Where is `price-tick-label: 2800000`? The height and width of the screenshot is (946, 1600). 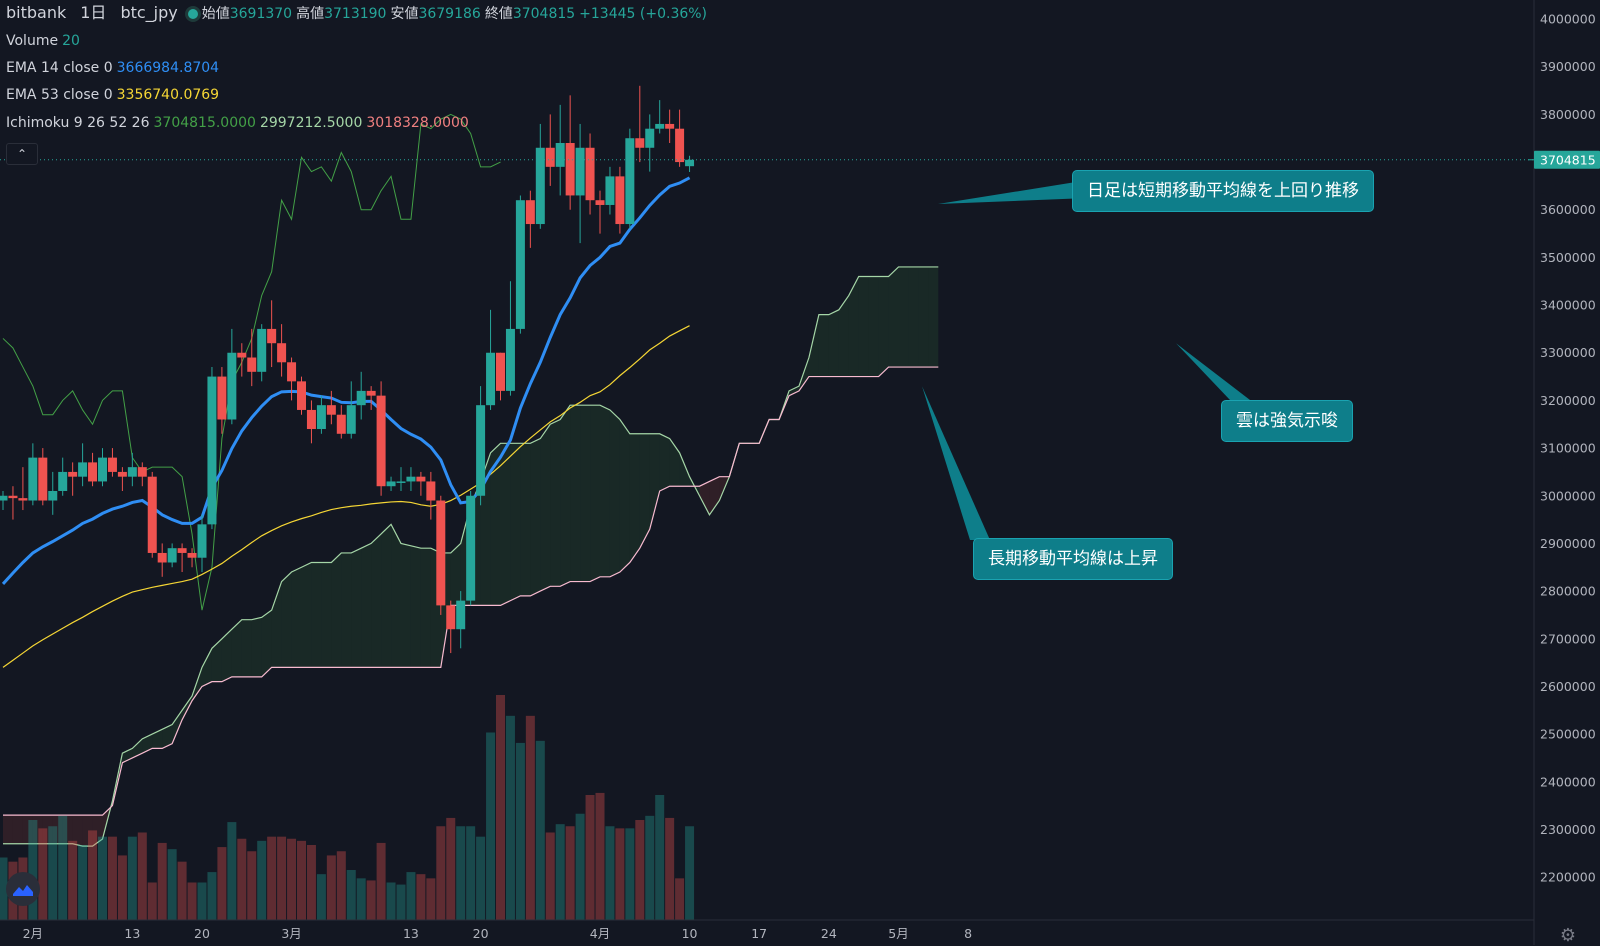
price-tick-label: 2800000 is located at coordinates (1568, 591).